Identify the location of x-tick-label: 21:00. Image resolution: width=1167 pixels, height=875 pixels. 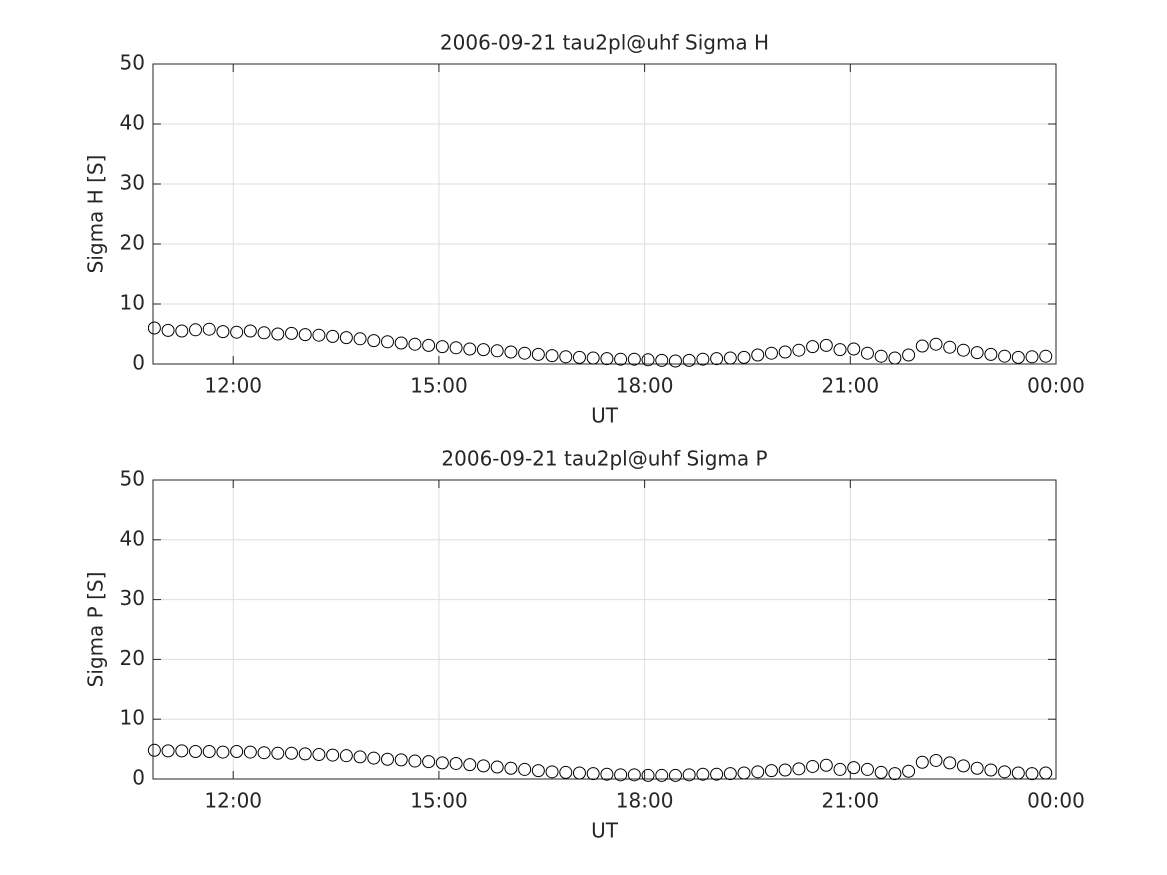
(850, 386).